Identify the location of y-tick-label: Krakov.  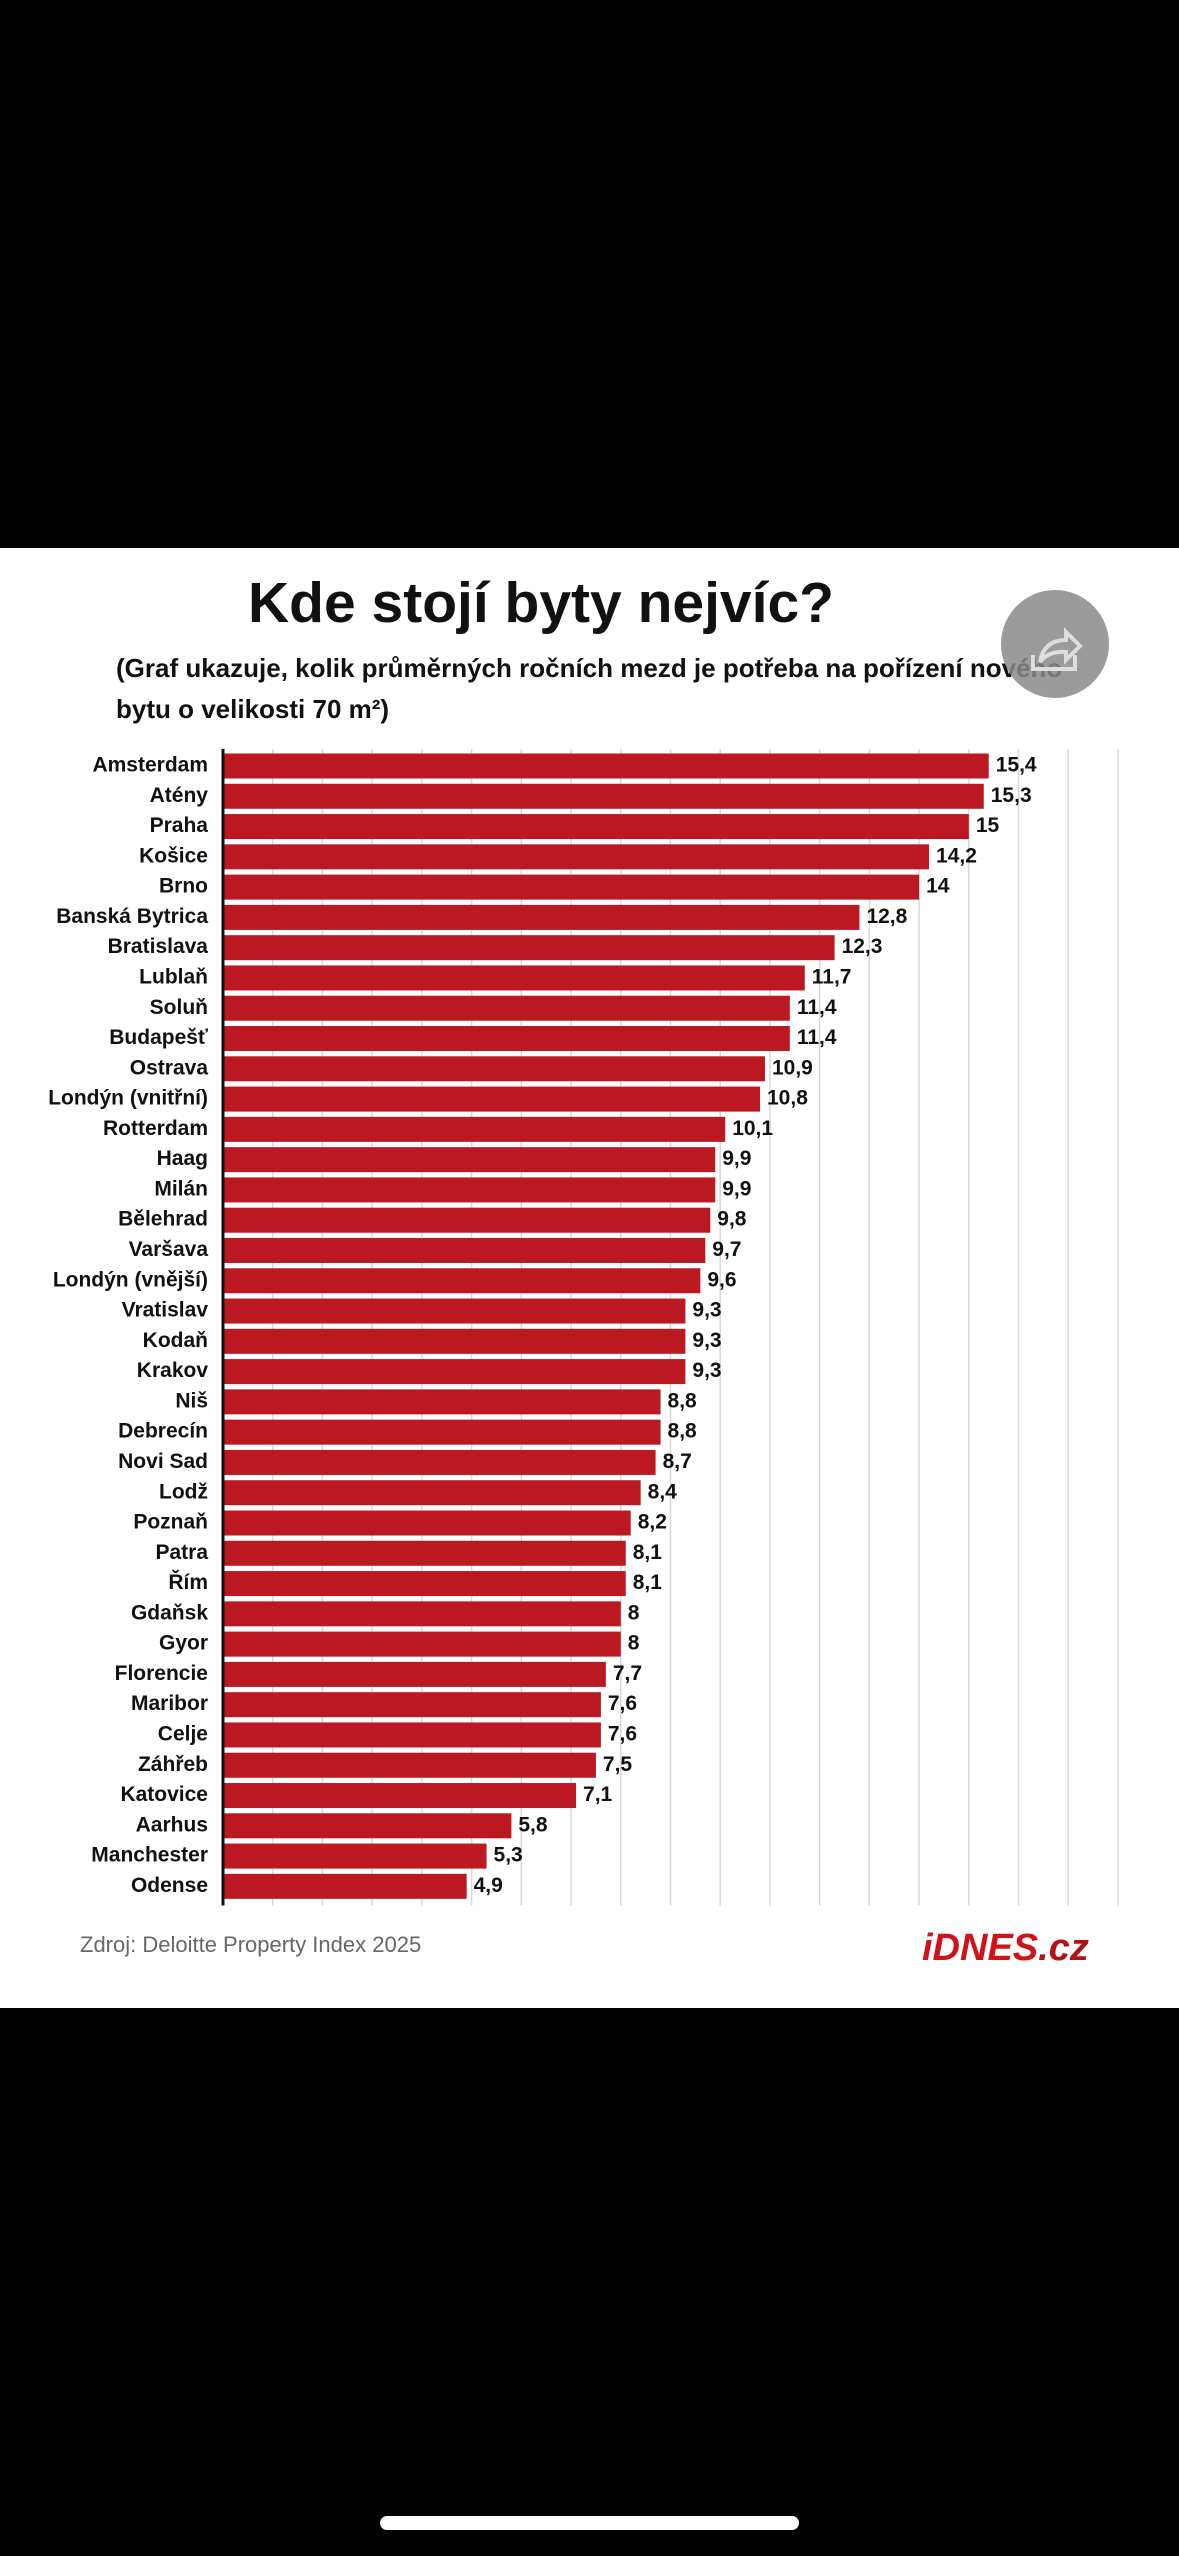
(173, 1370).